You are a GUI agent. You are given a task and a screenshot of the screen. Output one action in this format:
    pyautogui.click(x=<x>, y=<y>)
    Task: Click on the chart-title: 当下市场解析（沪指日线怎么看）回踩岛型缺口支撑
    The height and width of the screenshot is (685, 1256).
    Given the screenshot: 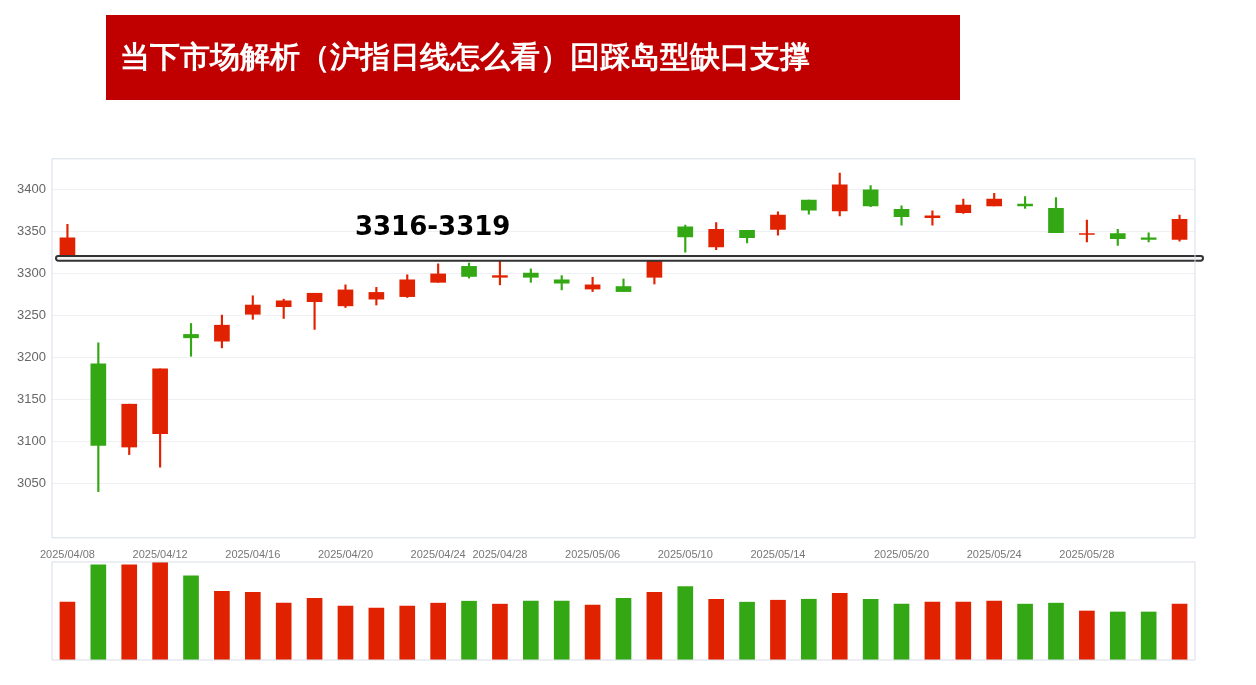 What is the action you would take?
    pyautogui.click(x=533, y=57)
    